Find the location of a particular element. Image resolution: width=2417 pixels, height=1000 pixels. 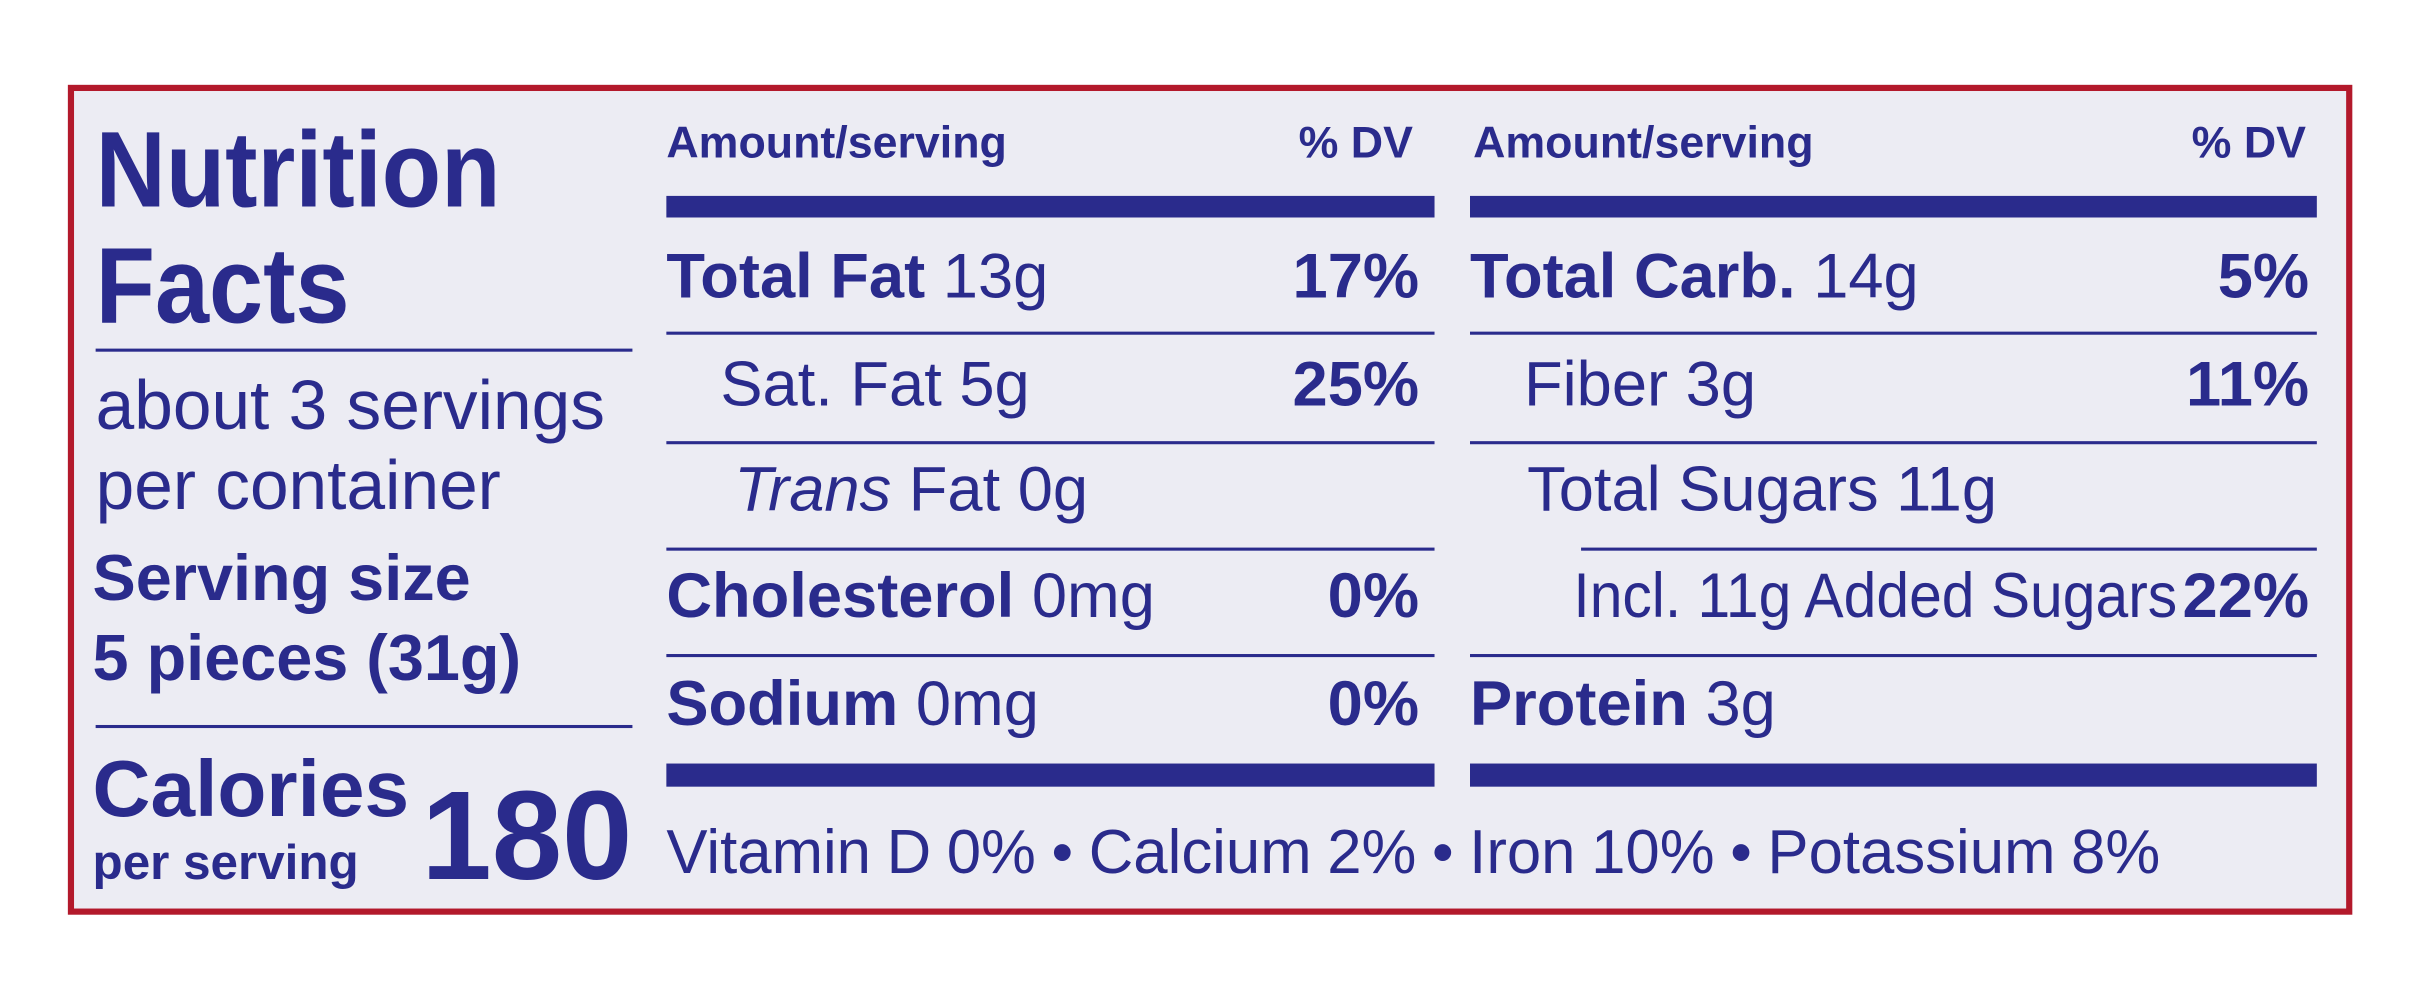

nutrient-row: Sodium 0mg 0% is located at coordinates (1043, 704).